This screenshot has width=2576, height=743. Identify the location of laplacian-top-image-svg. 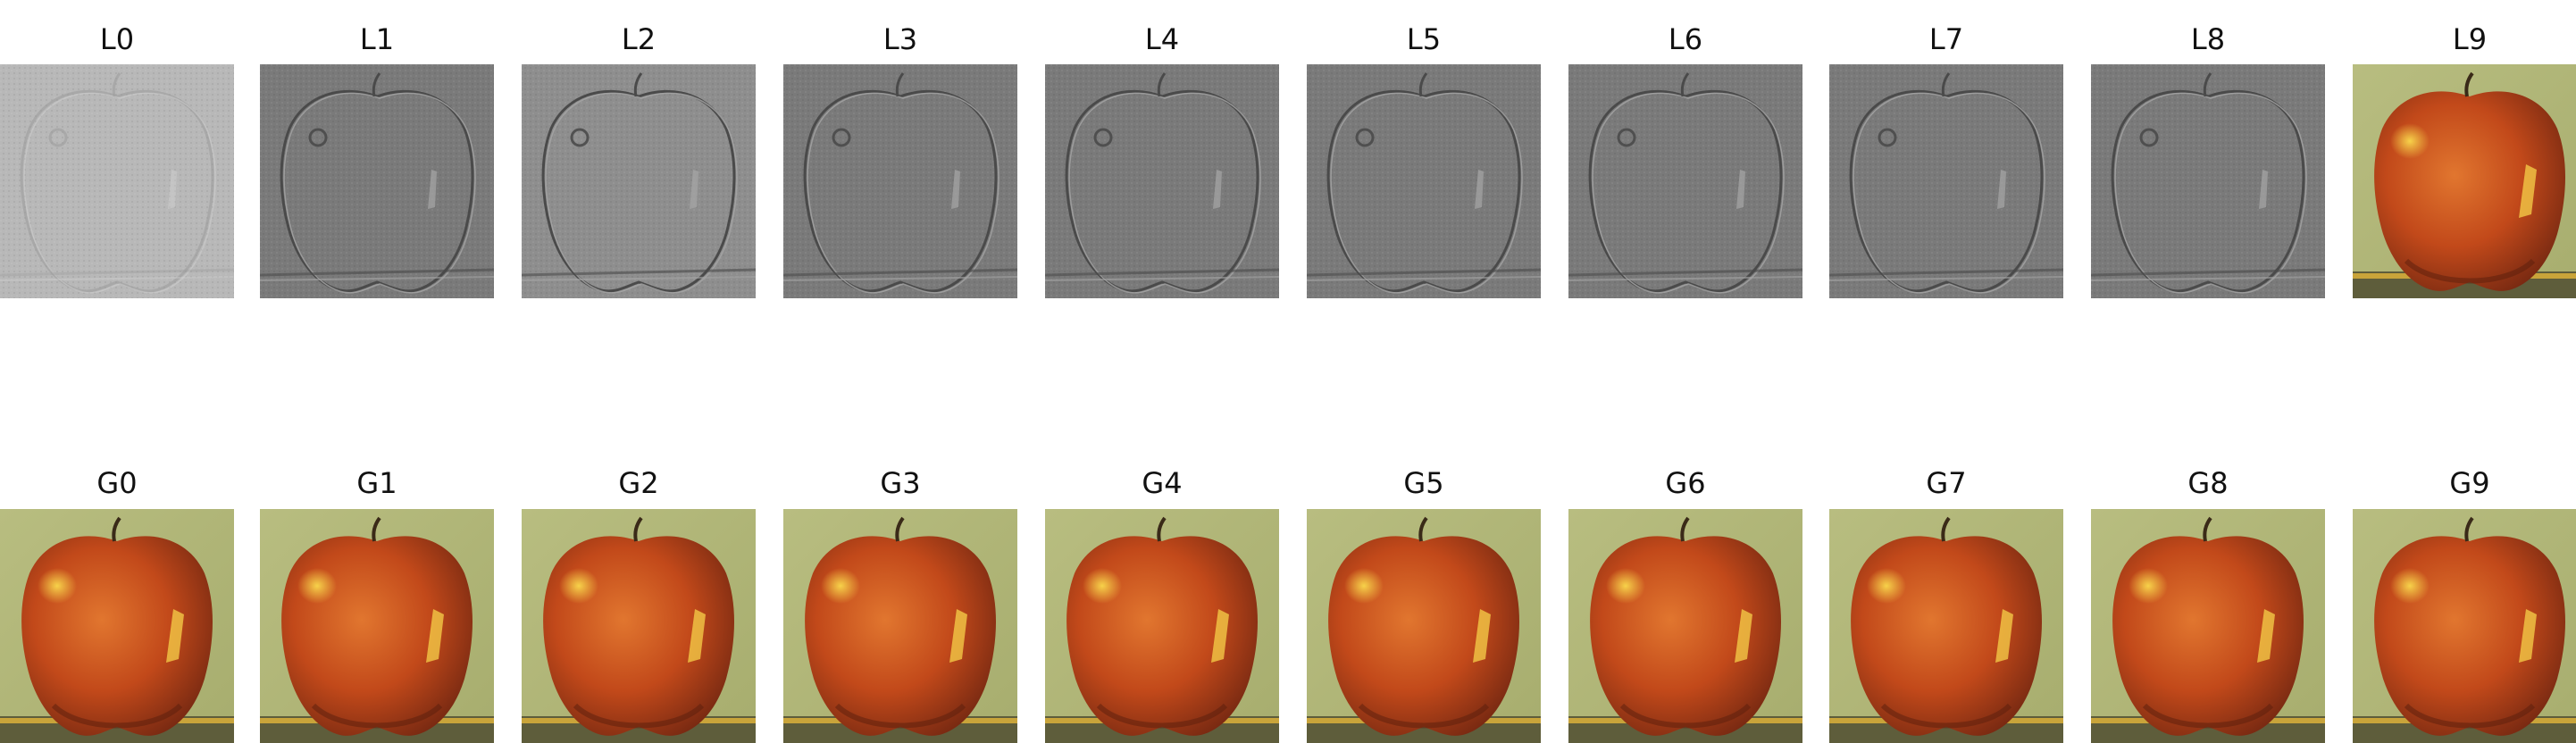
(2465, 181).